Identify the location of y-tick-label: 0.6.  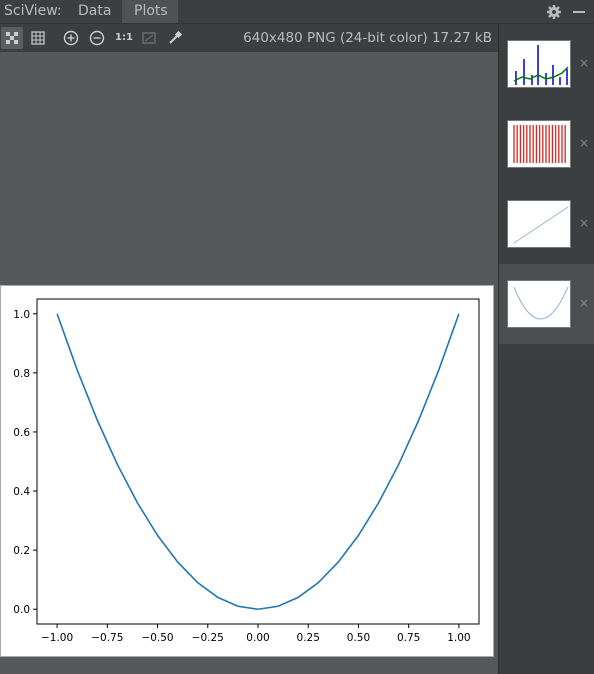
(21, 433).